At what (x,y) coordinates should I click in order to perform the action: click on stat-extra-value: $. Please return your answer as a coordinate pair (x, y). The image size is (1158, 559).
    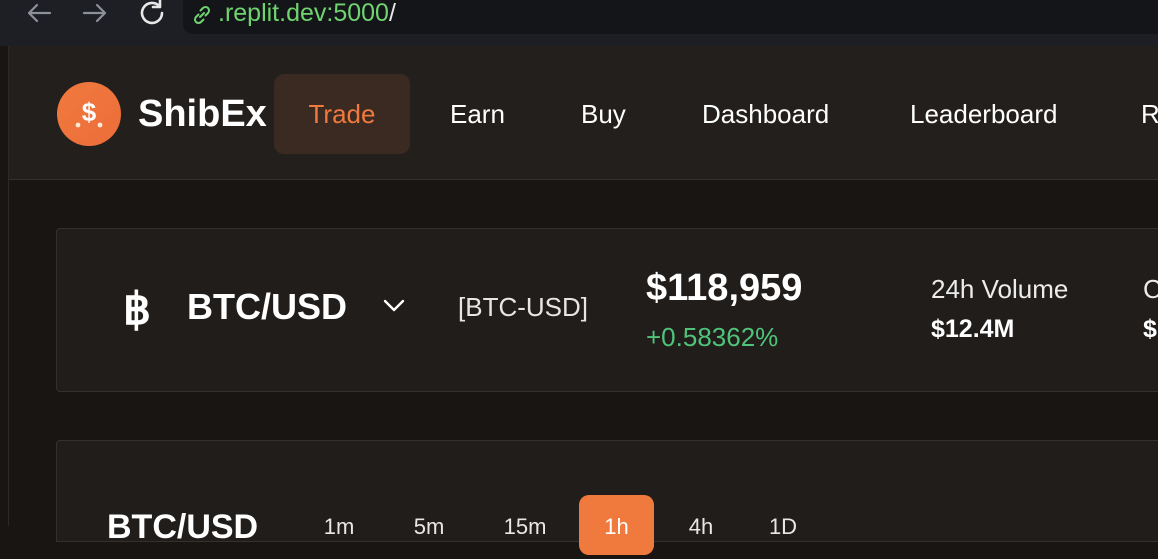
    Looking at the image, I should click on (1150, 329).